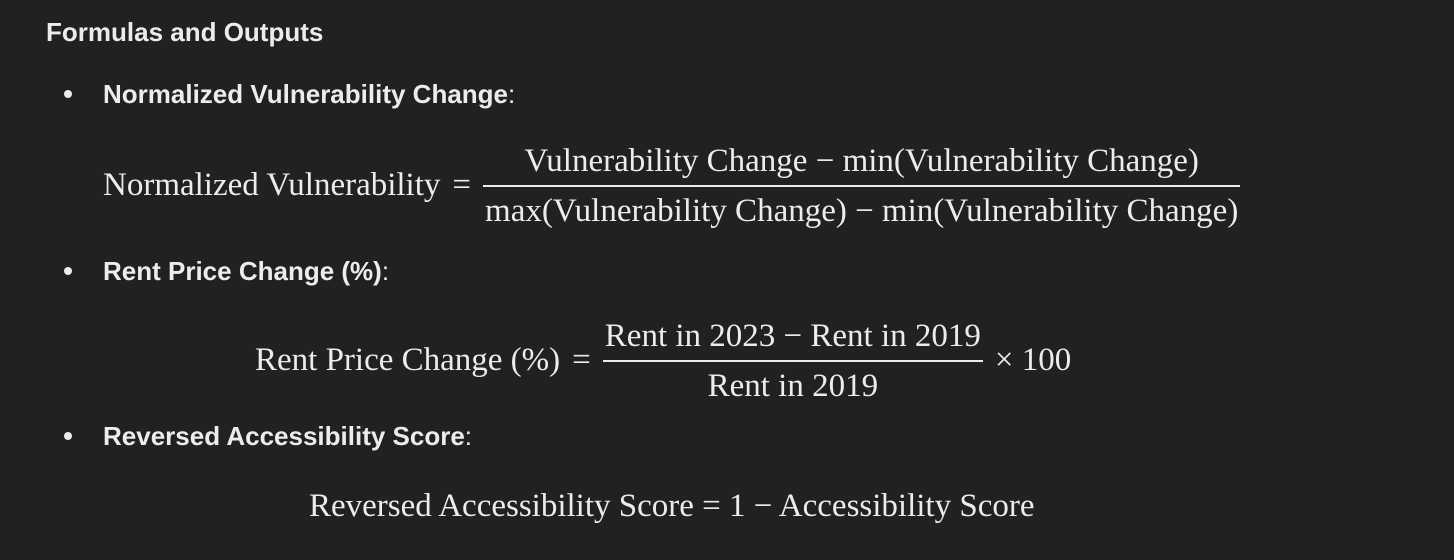 This screenshot has width=1454, height=560. I want to click on section-heading: Formulas and Outputs, so click(185, 32).